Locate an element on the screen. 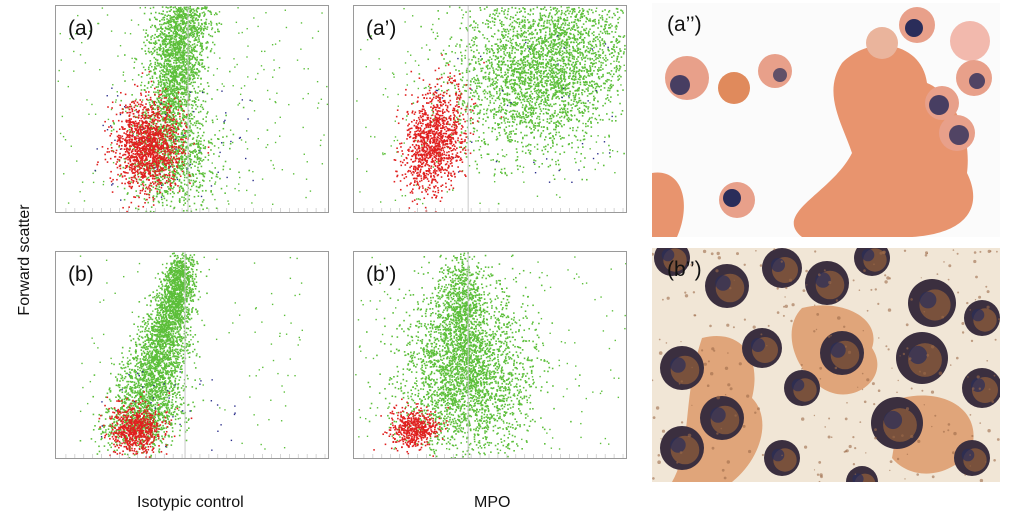 The height and width of the screenshot is (522, 1010). panel-label-b: (b) is located at coordinates (81, 274).